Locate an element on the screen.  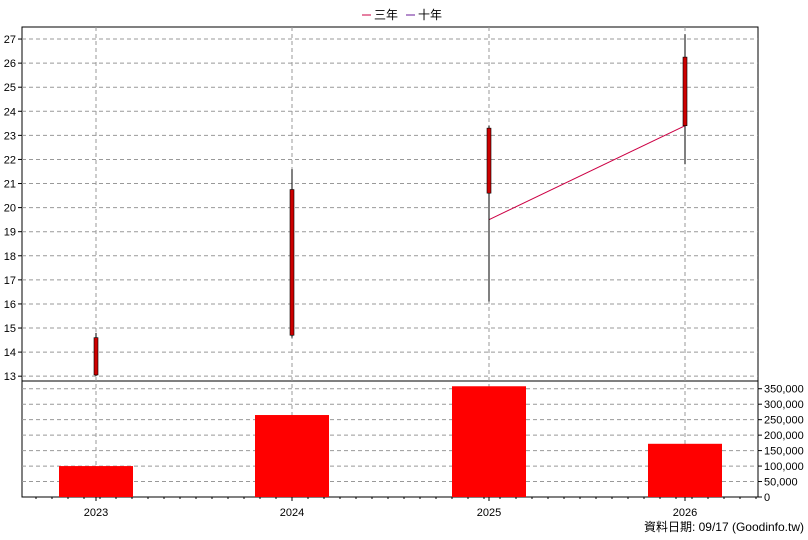
volume-tick-label: 50,000 is located at coordinates (781, 483).